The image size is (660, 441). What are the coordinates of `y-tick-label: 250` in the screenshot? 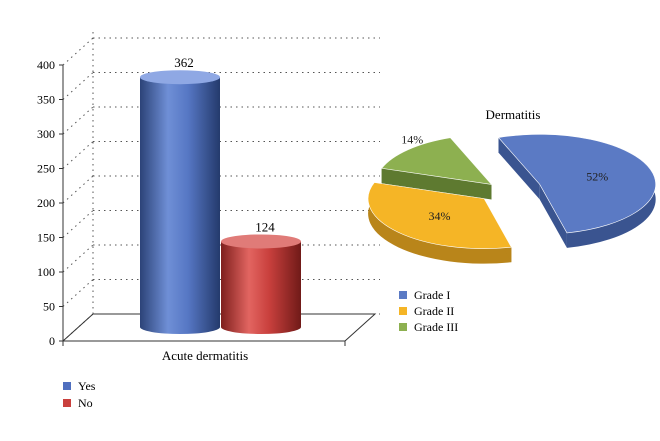 It's located at (46, 169).